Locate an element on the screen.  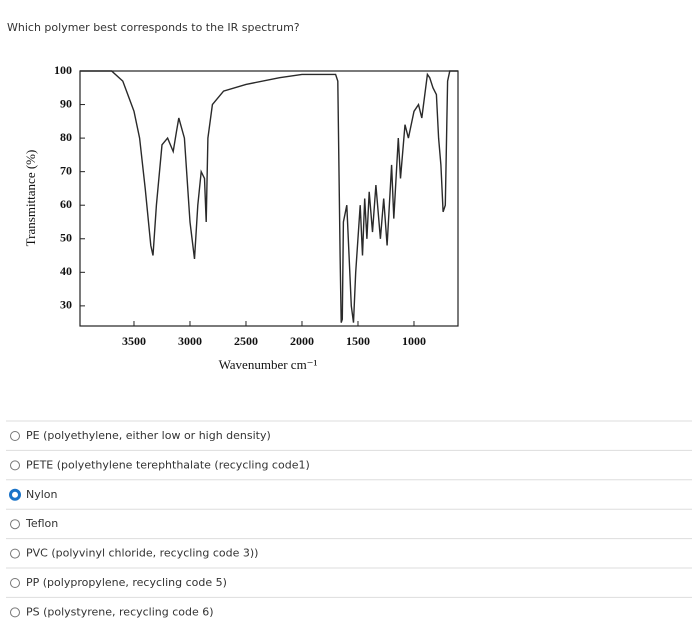
x-tick-label: 3000 is located at coordinates (190, 341).